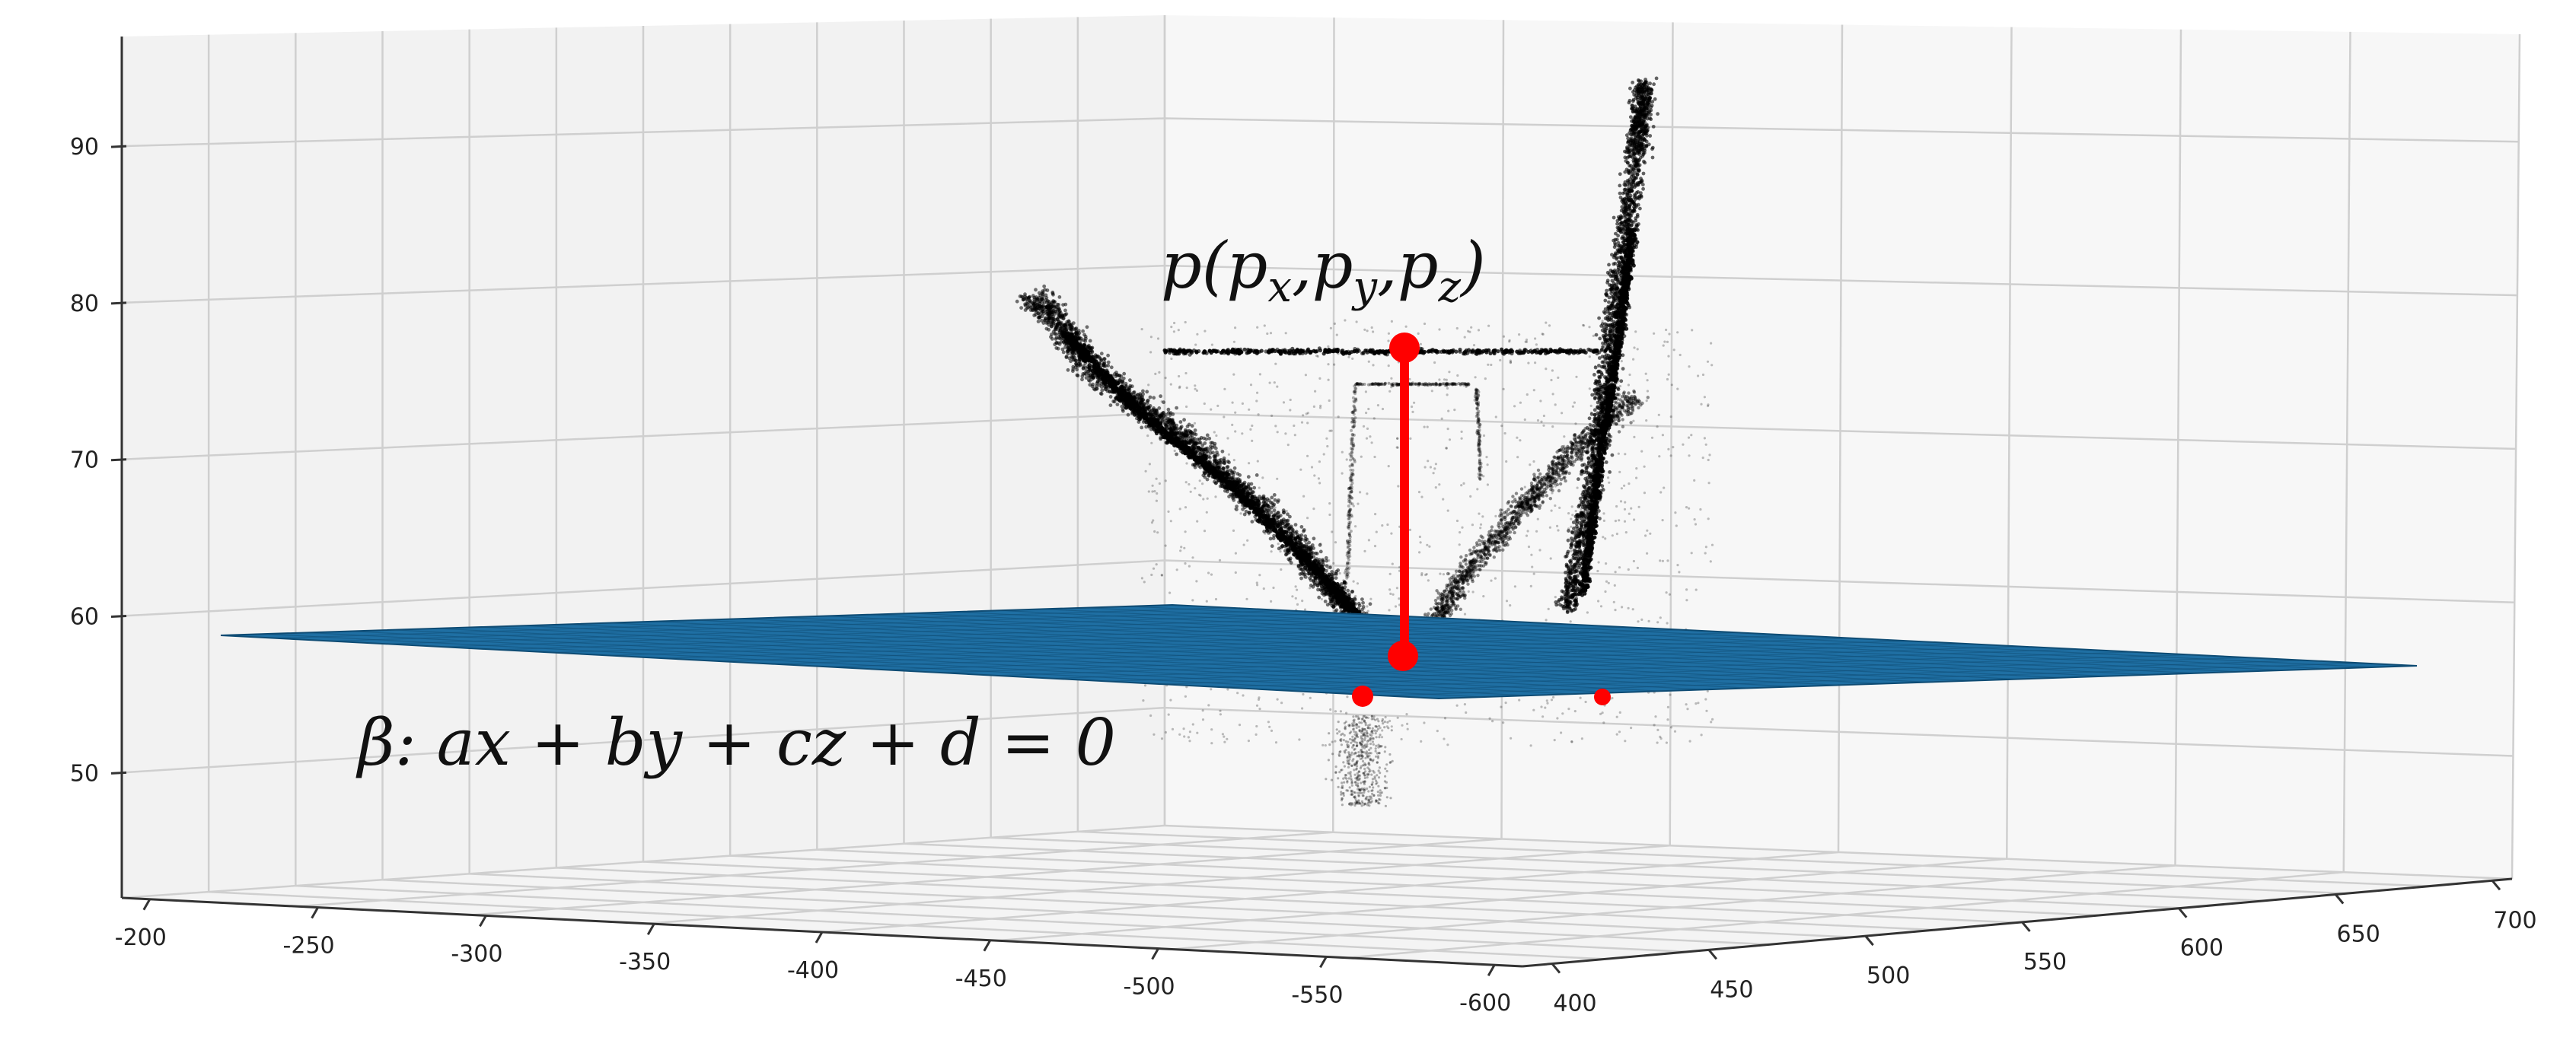  I want to click on y-tick-label: 450, so click(1732, 989).